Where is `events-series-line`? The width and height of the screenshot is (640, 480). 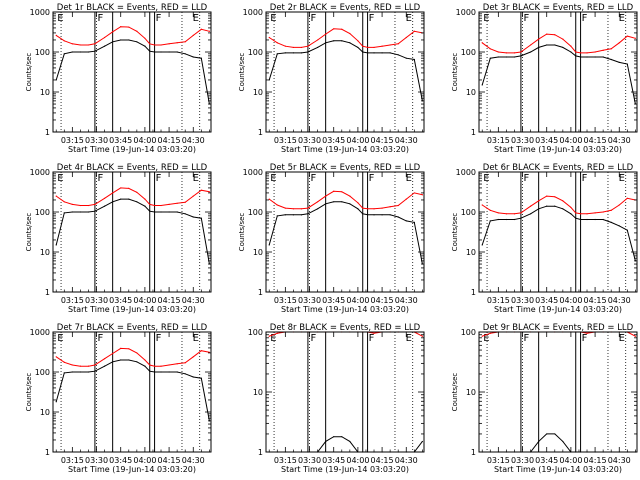
events-series-line is located at coordinates (559, 443).